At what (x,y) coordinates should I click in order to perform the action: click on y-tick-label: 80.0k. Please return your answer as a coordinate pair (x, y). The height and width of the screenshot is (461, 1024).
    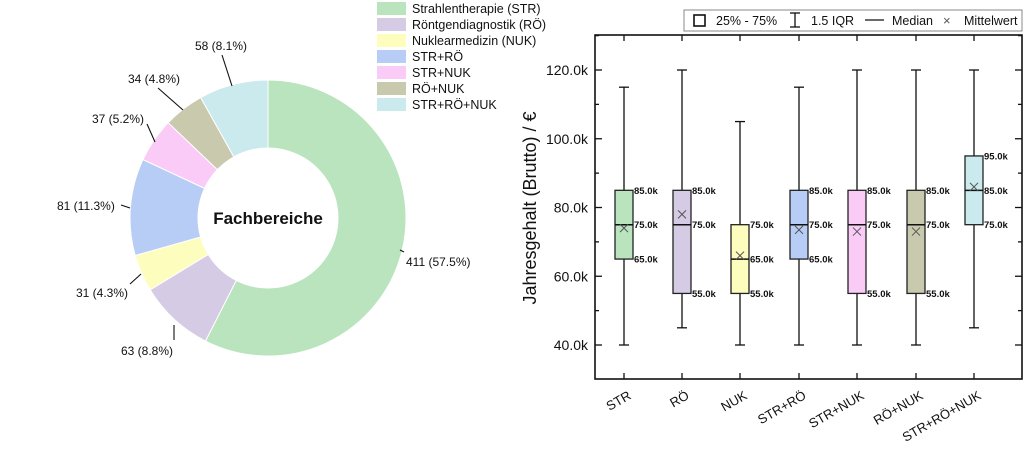
    Looking at the image, I should click on (571, 208).